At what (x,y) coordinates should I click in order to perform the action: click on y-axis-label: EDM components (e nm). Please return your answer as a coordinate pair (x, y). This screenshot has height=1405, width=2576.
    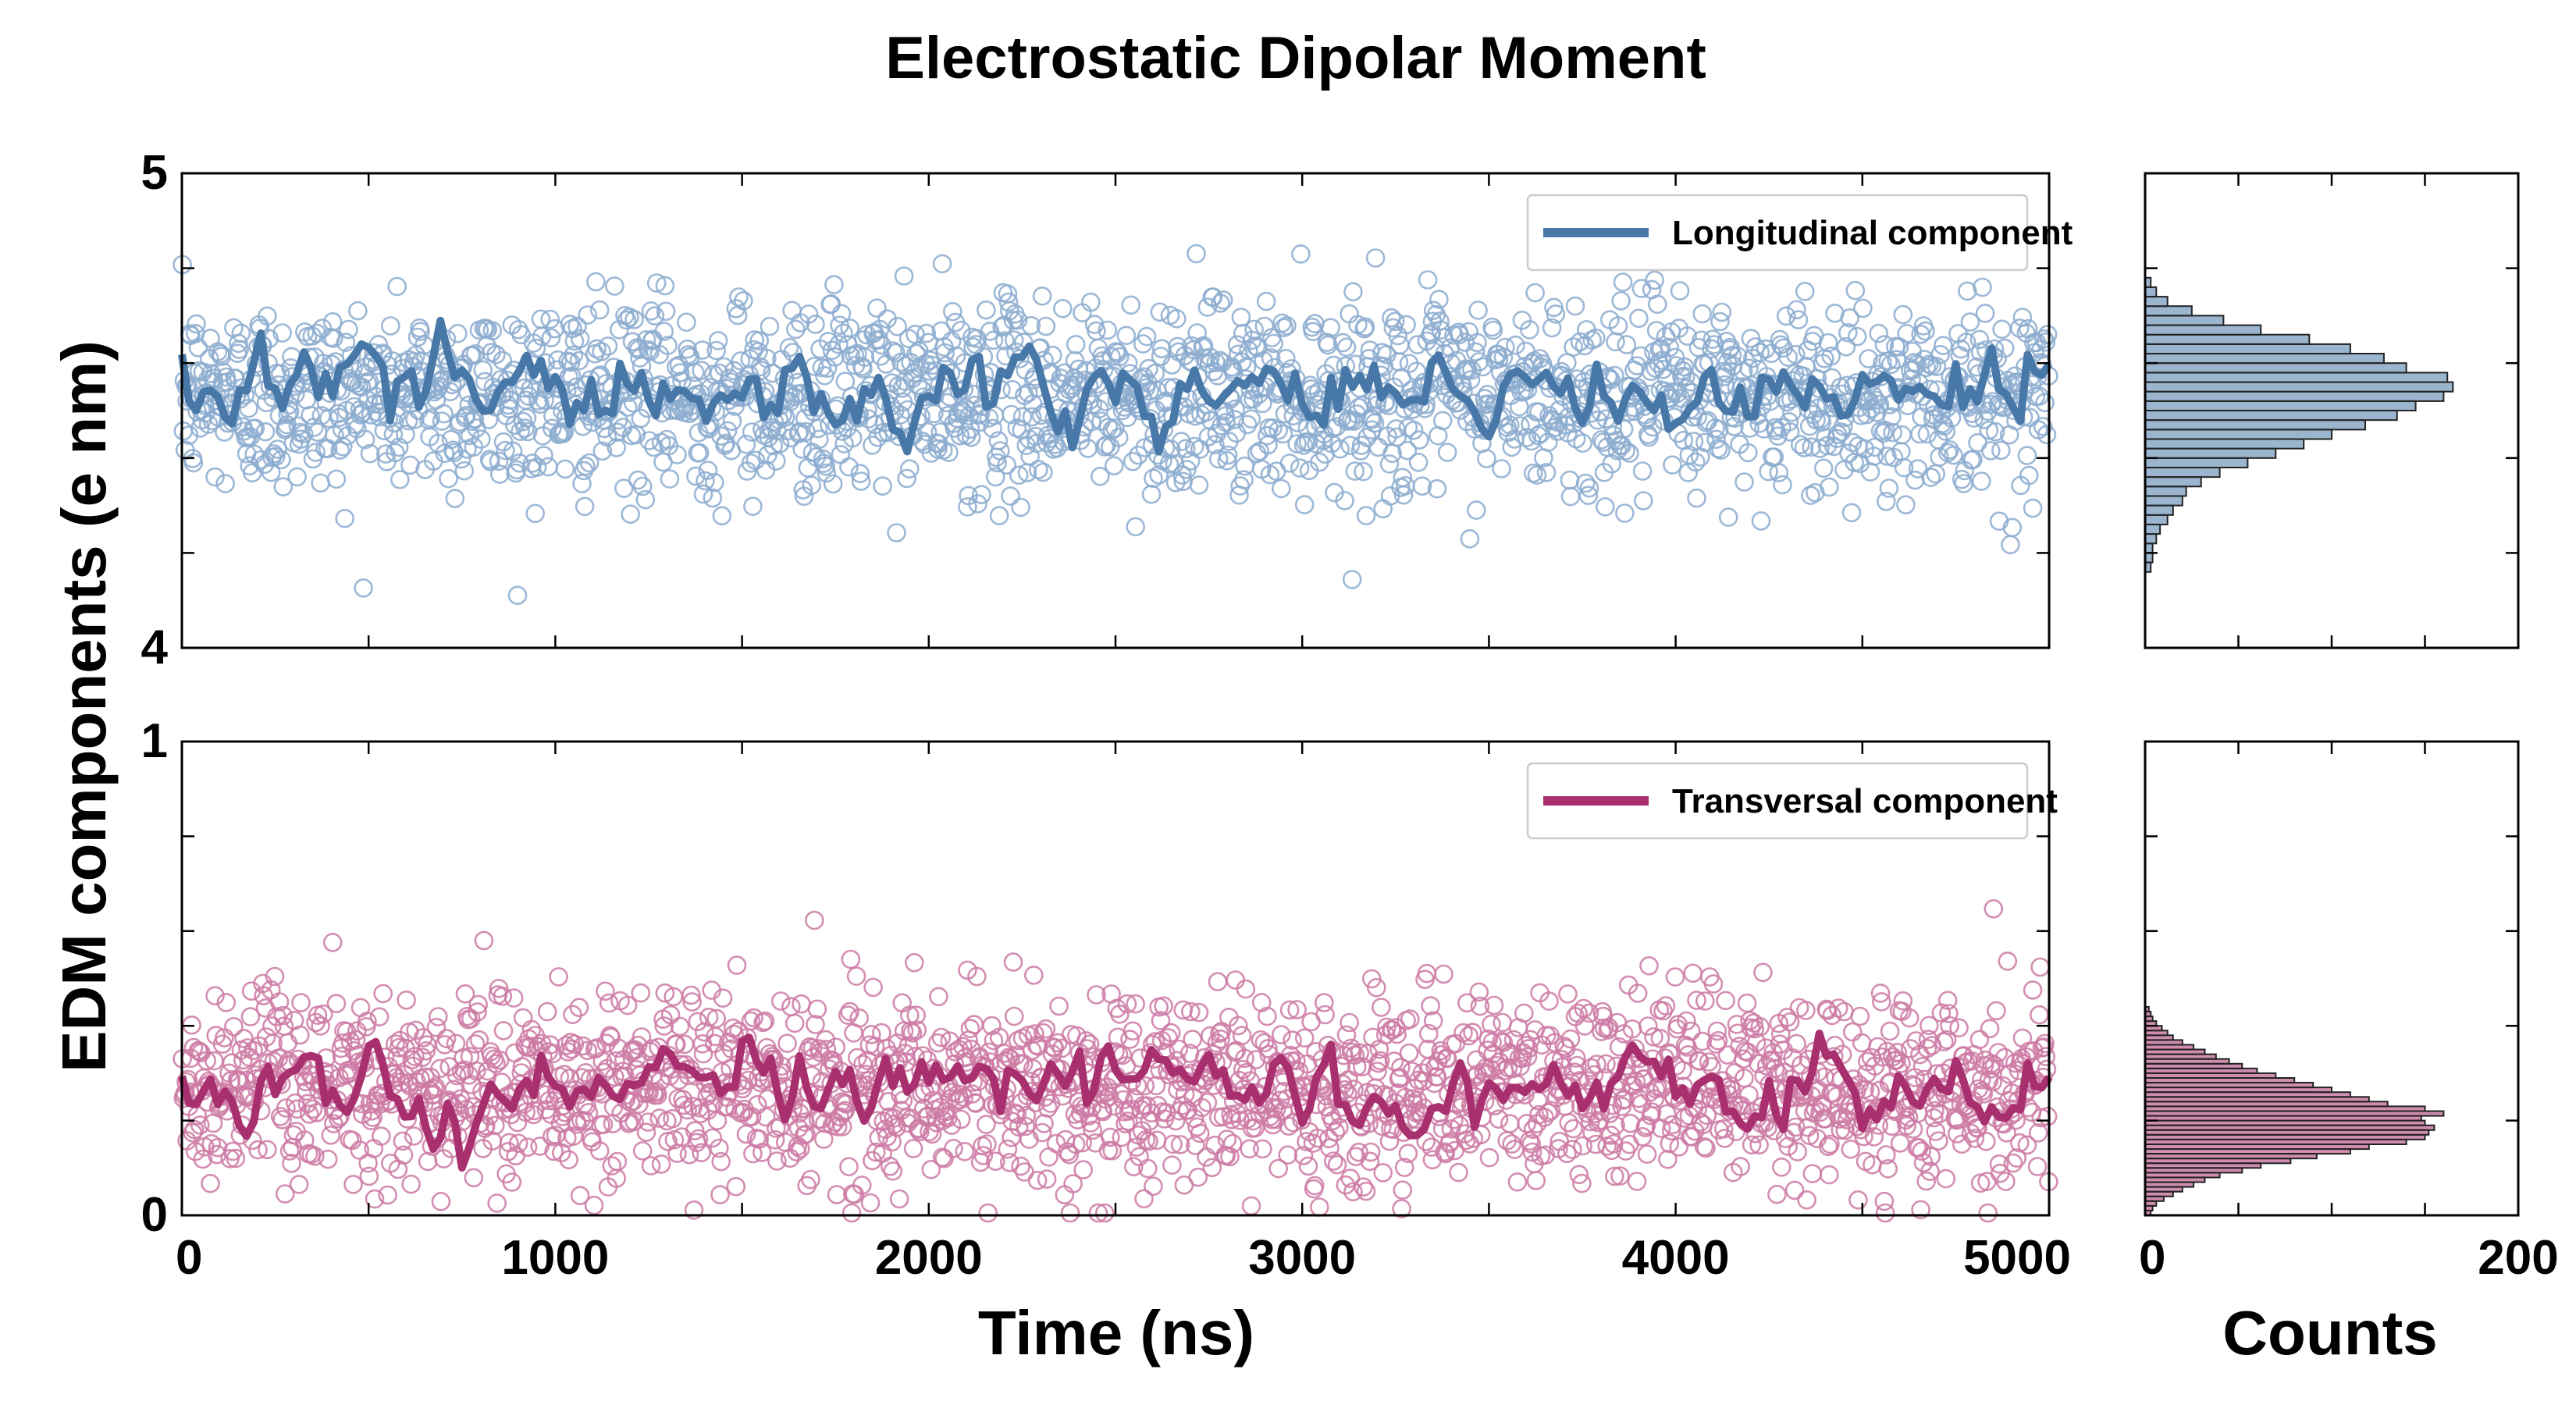
    Looking at the image, I should click on (84, 706).